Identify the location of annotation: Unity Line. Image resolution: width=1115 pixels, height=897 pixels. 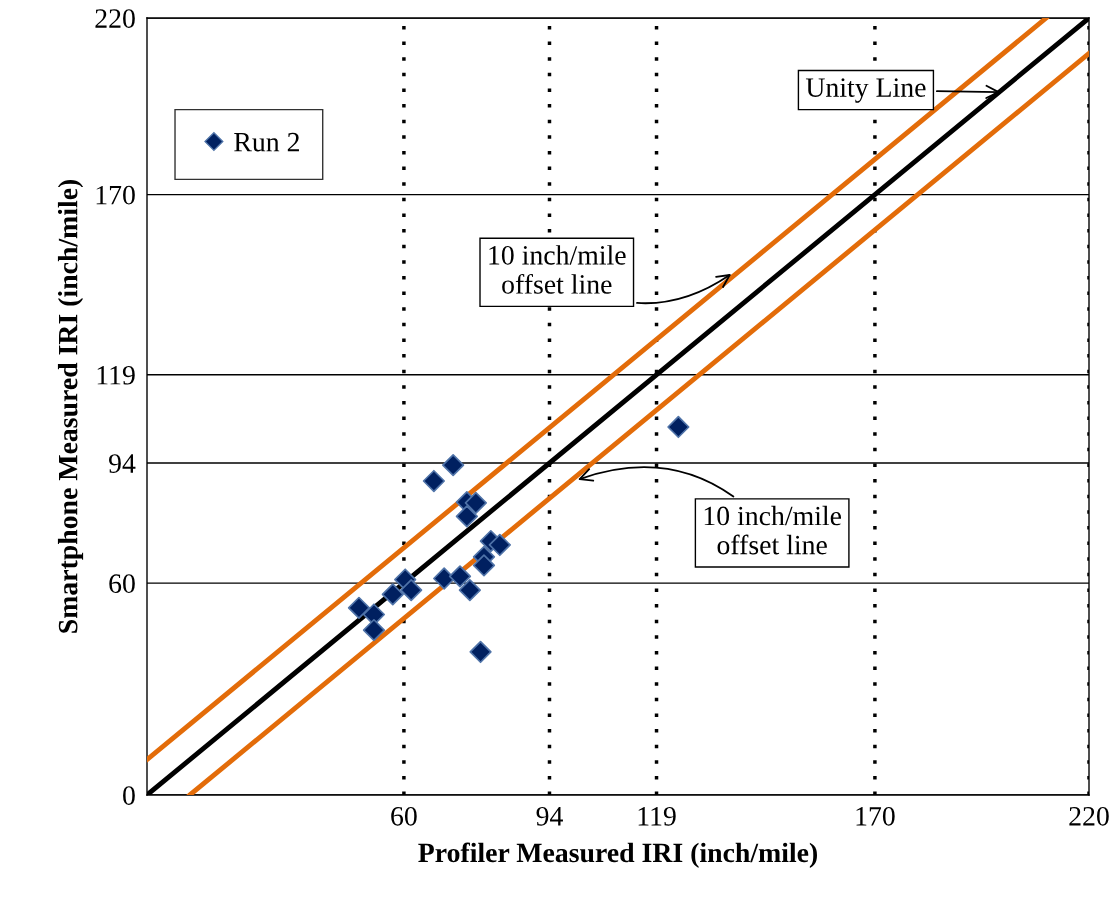
(865, 90).